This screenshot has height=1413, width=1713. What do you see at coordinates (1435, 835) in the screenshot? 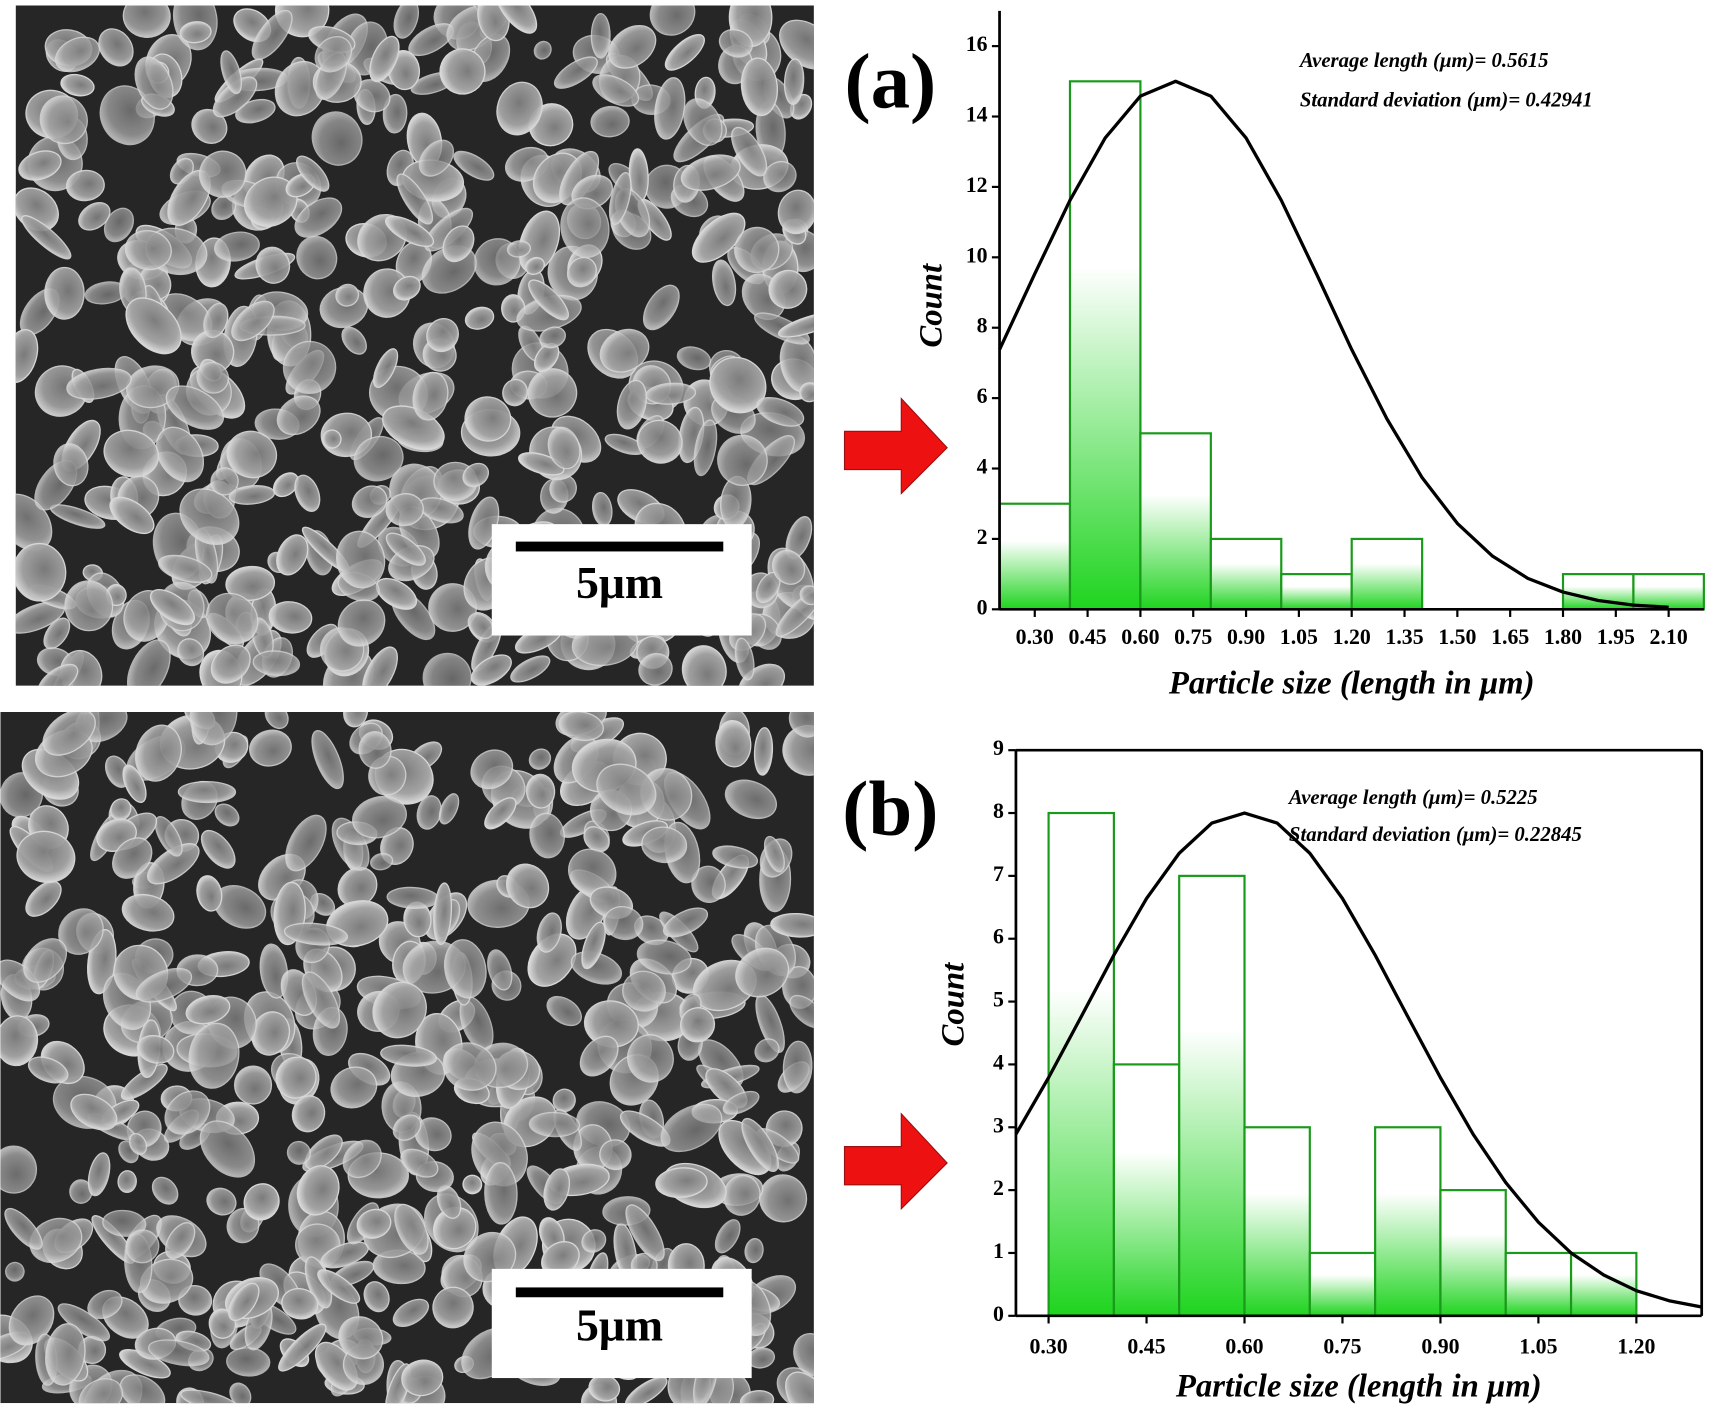
I see `annotation: Standard deviation (μm)= 0.22845` at bounding box center [1435, 835].